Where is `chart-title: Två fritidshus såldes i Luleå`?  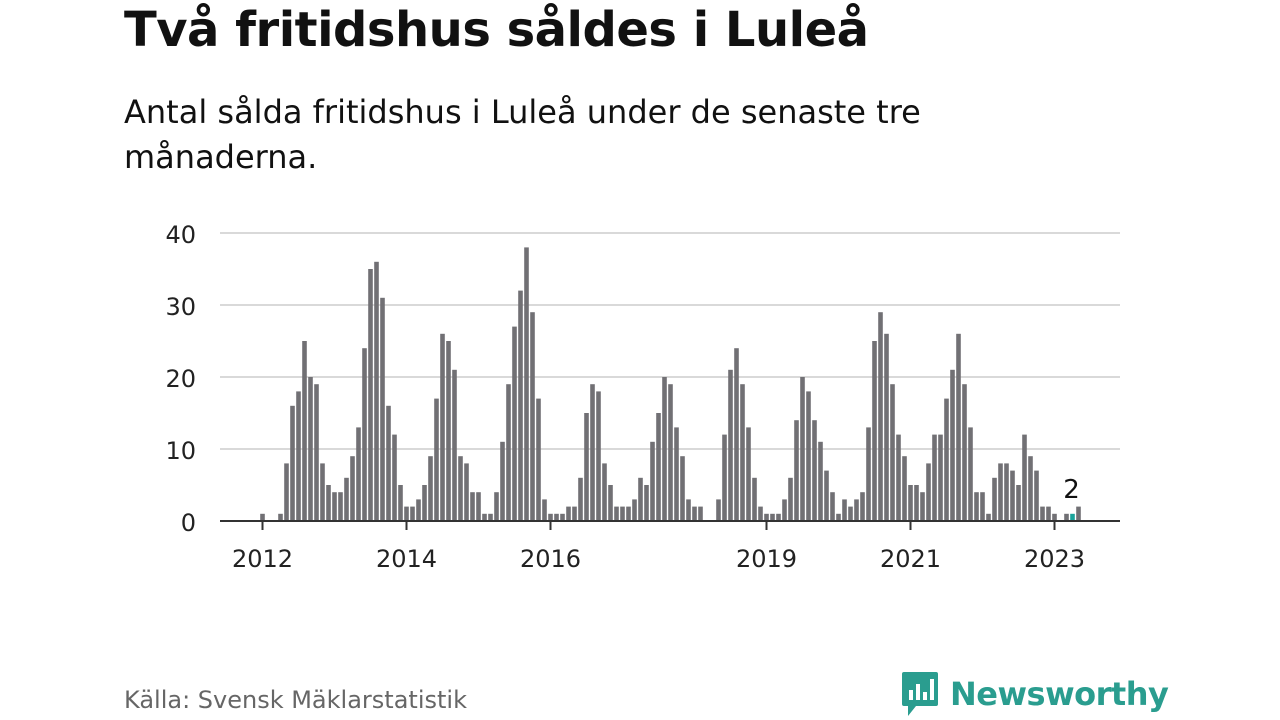 chart-title: Två fritidshus såldes i Luleå is located at coordinates (496, 30).